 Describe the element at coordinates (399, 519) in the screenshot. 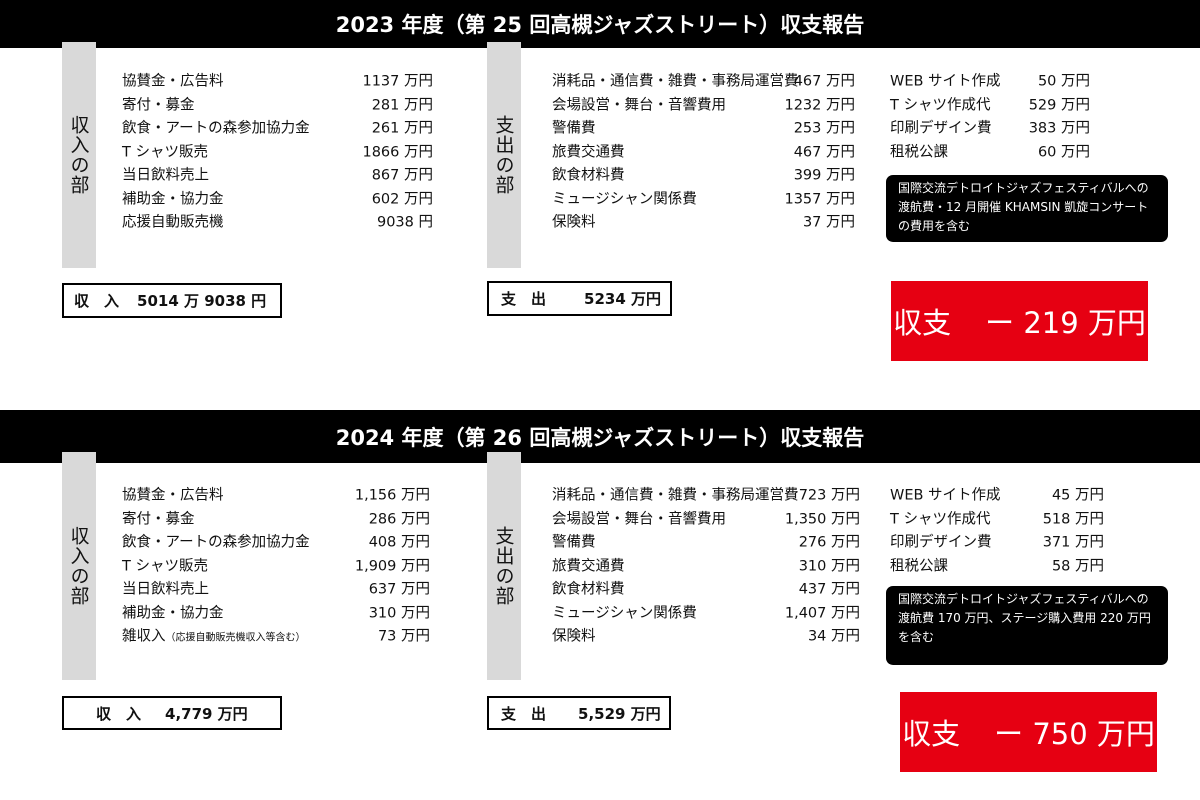

I see `income-item-amount: 286 万円` at that location.